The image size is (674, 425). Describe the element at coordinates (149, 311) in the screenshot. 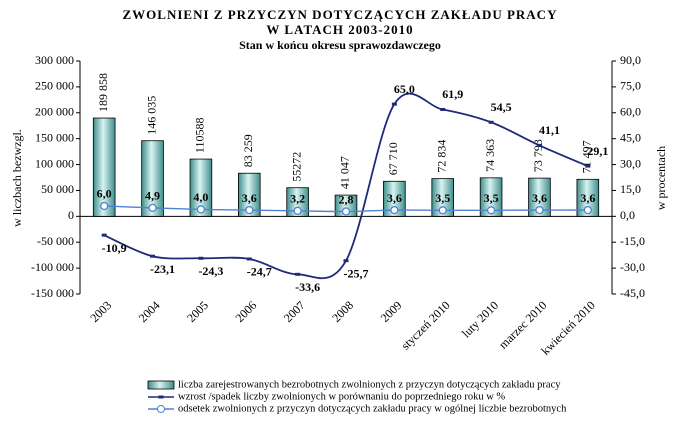

I see `x-tick-label: 2004` at that location.